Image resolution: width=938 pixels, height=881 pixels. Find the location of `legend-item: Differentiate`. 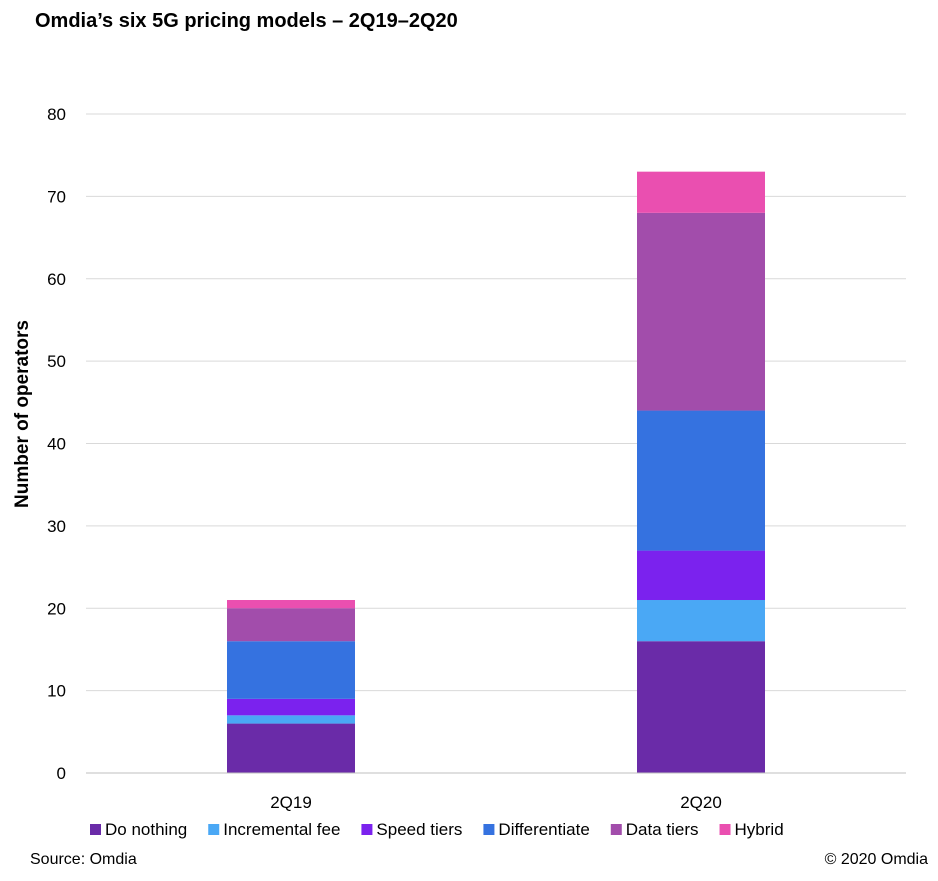

legend-item: Differentiate is located at coordinates (536, 829).